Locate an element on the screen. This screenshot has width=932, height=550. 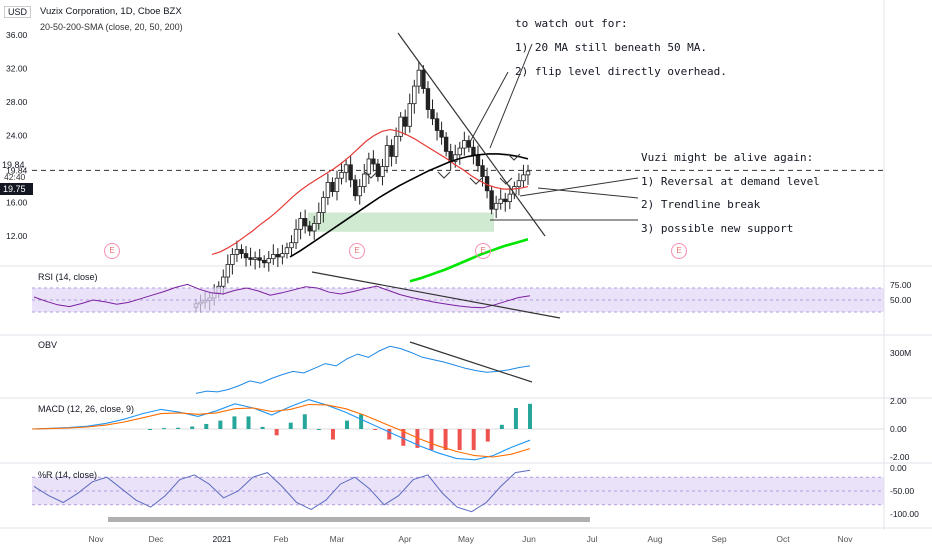
last-price-tag: 19.75 is located at coordinates (16, 189).